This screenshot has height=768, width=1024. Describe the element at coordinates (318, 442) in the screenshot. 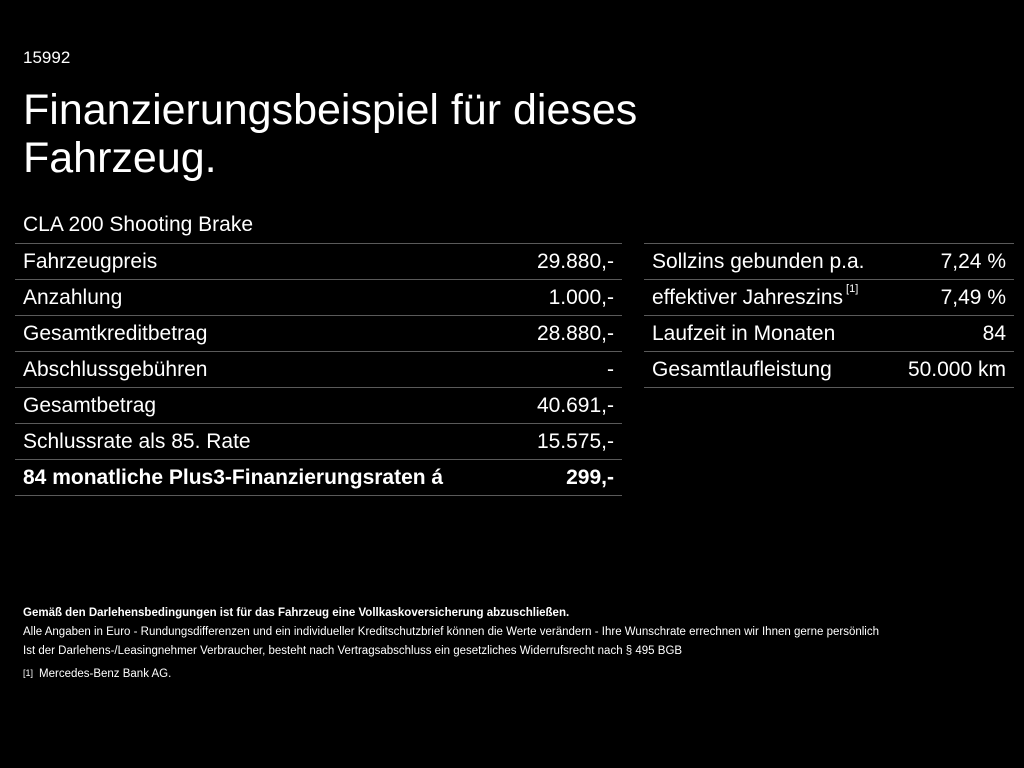

I see `table-row-final-installment: Schlussrate als 85. Rate 15.575,-` at that location.